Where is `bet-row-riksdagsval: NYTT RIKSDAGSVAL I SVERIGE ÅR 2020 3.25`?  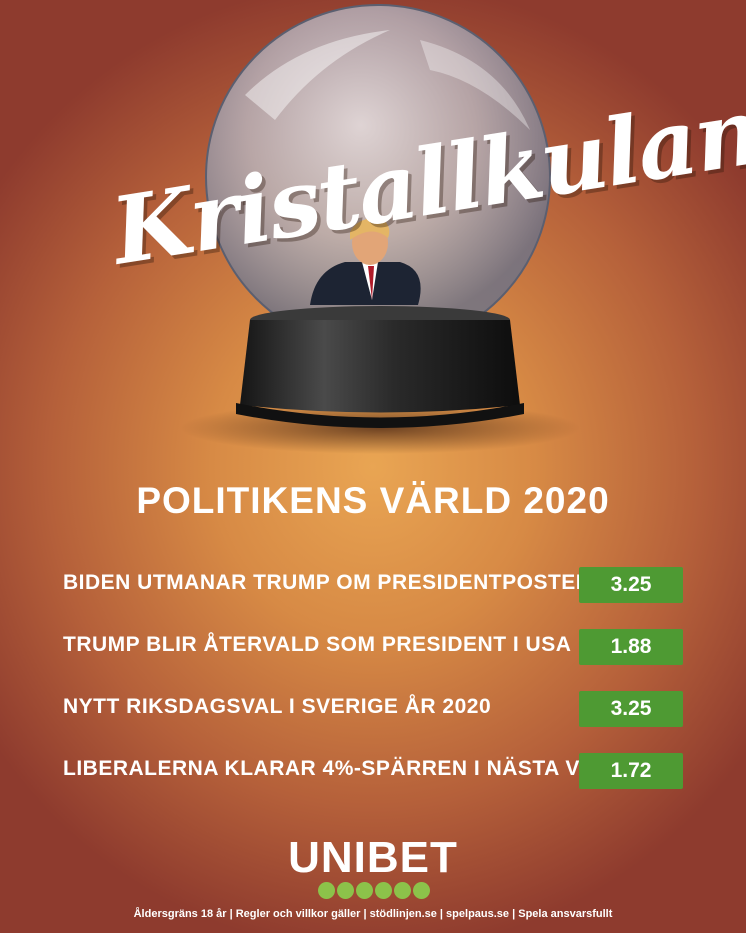 bet-row-riksdagsval: NYTT RIKSDAGSVAL I SVERIGE ÅR 2020 3.25 is located at coordinates (373, 709).